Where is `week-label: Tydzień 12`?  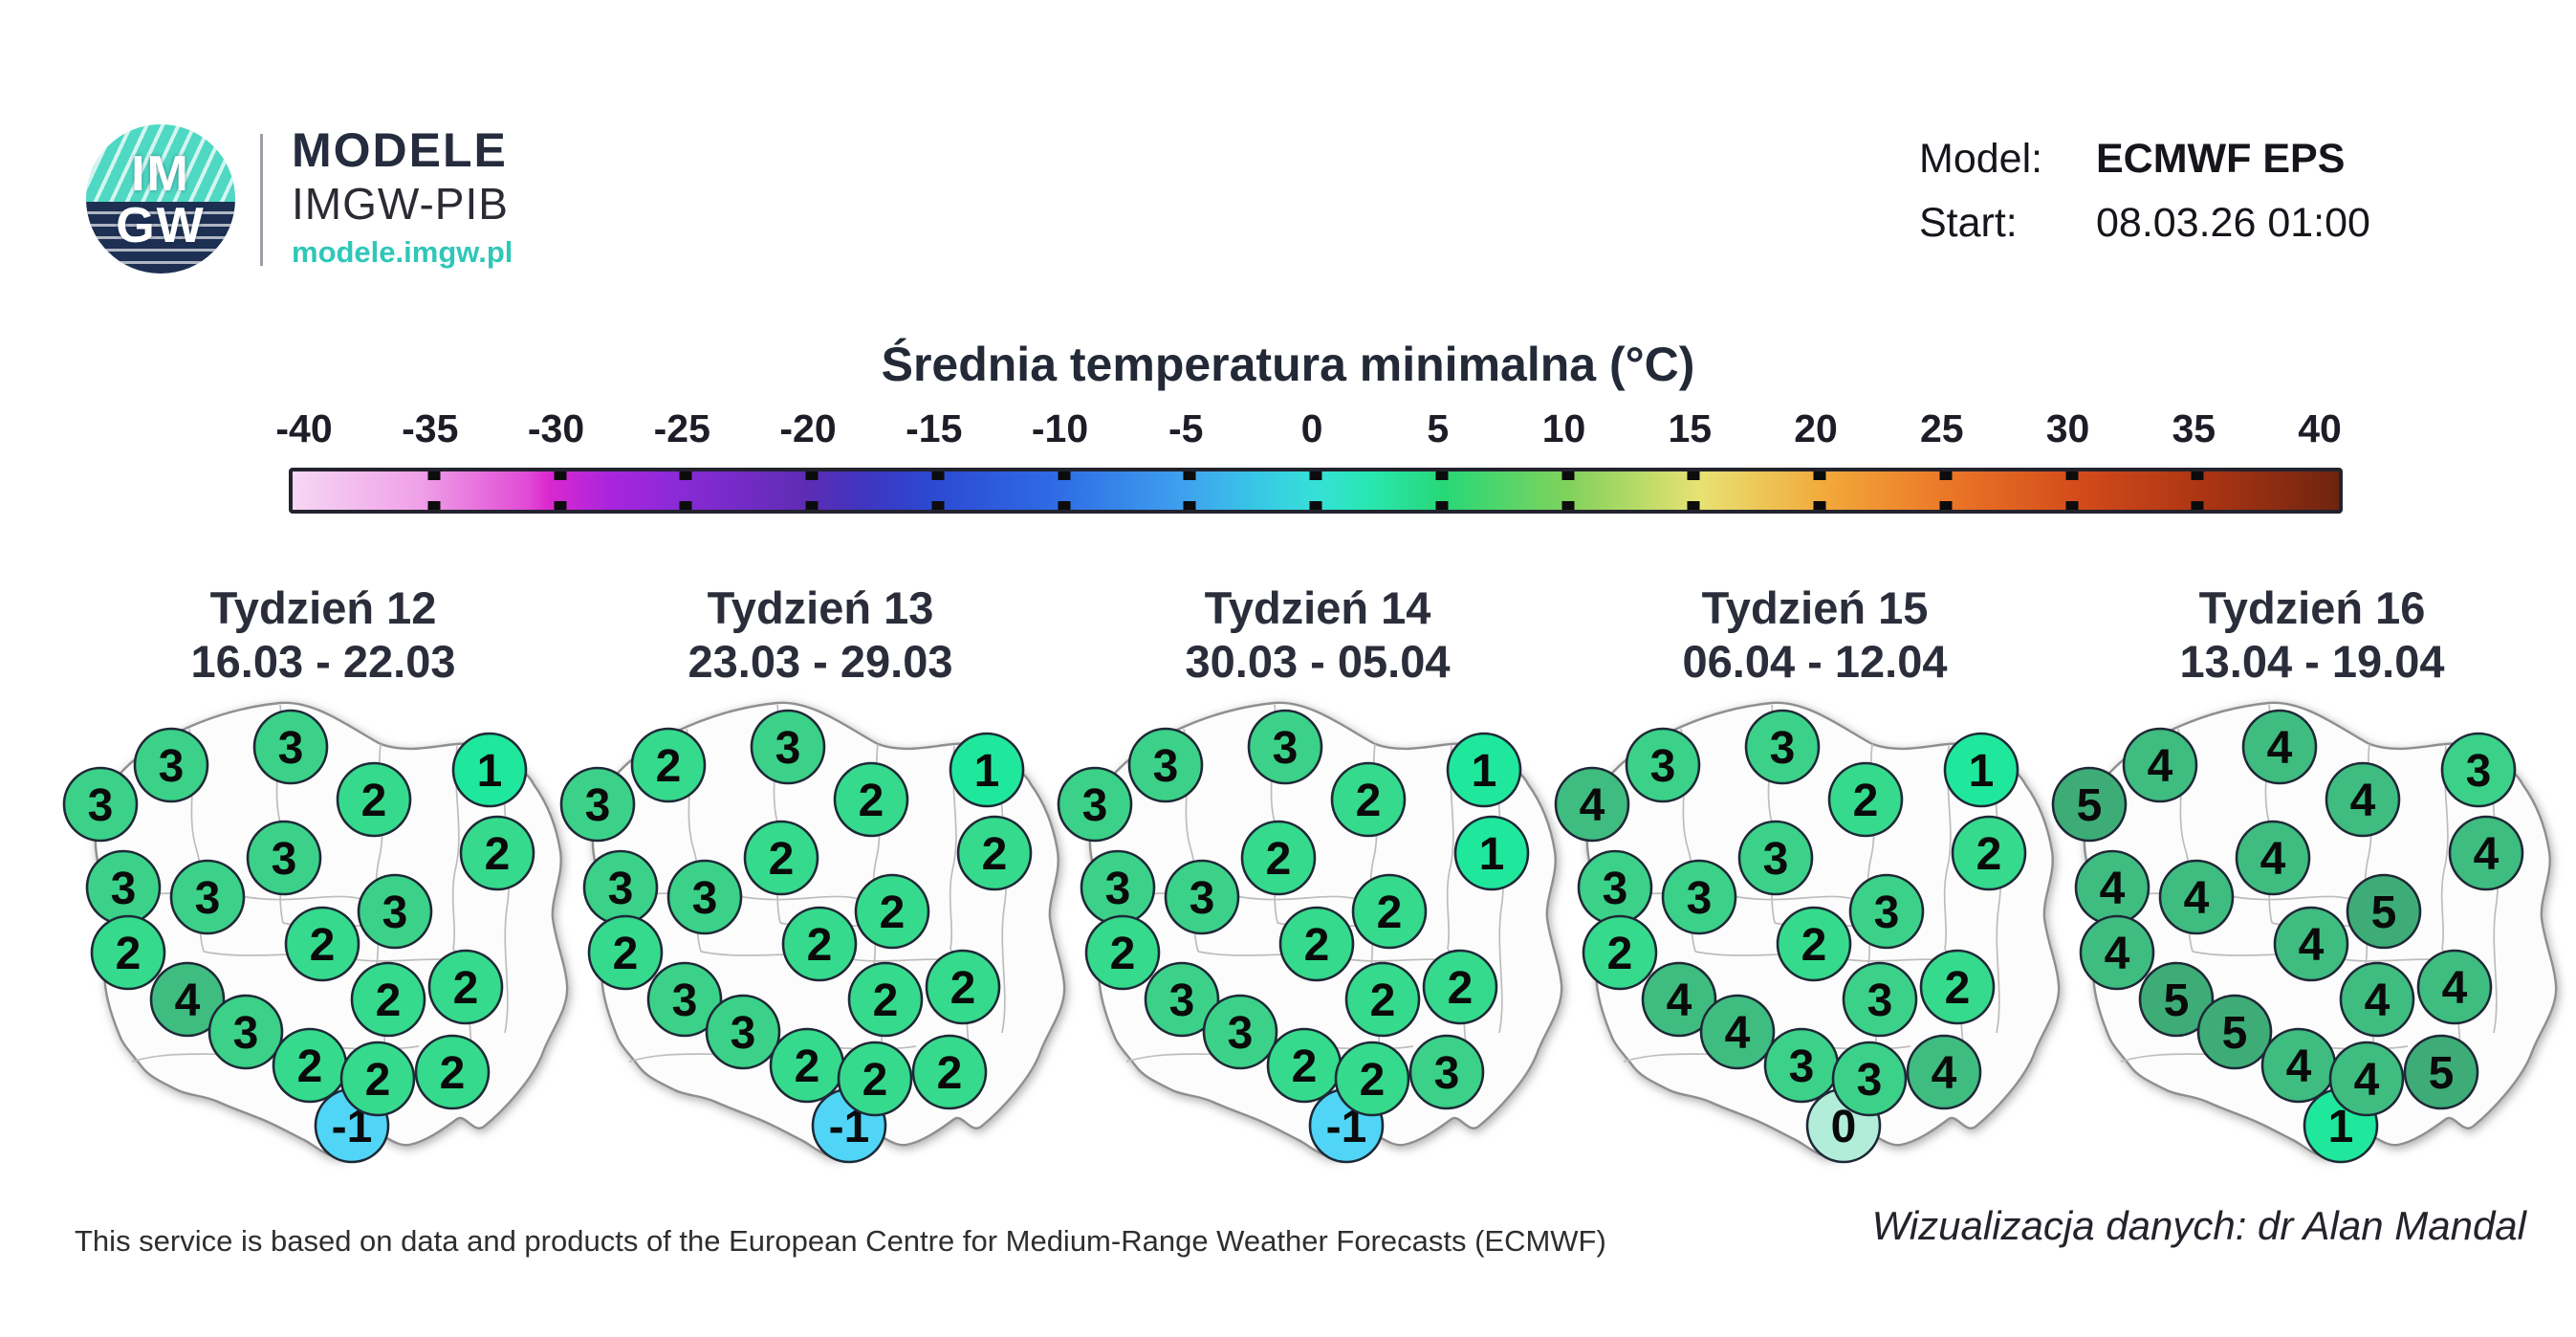 week-label: Tydzień 12 is located at coordinates (323, 608).